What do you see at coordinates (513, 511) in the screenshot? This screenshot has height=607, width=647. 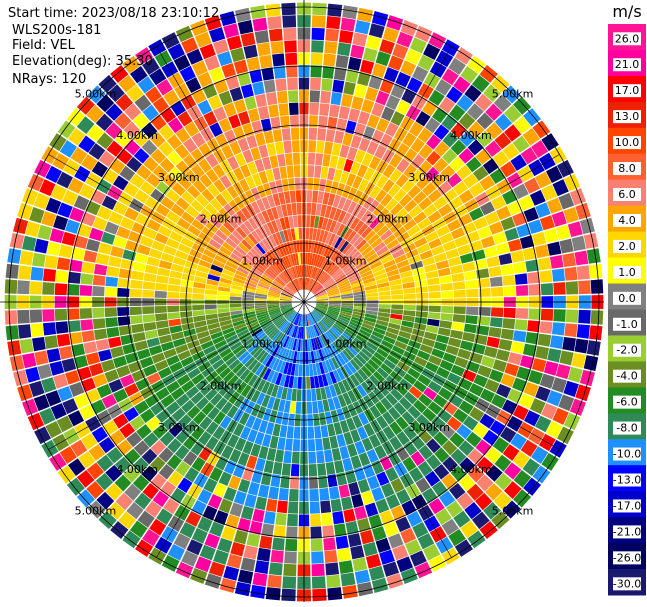 I see `ring-label: 5.00km` at bounding box center [513, 511].